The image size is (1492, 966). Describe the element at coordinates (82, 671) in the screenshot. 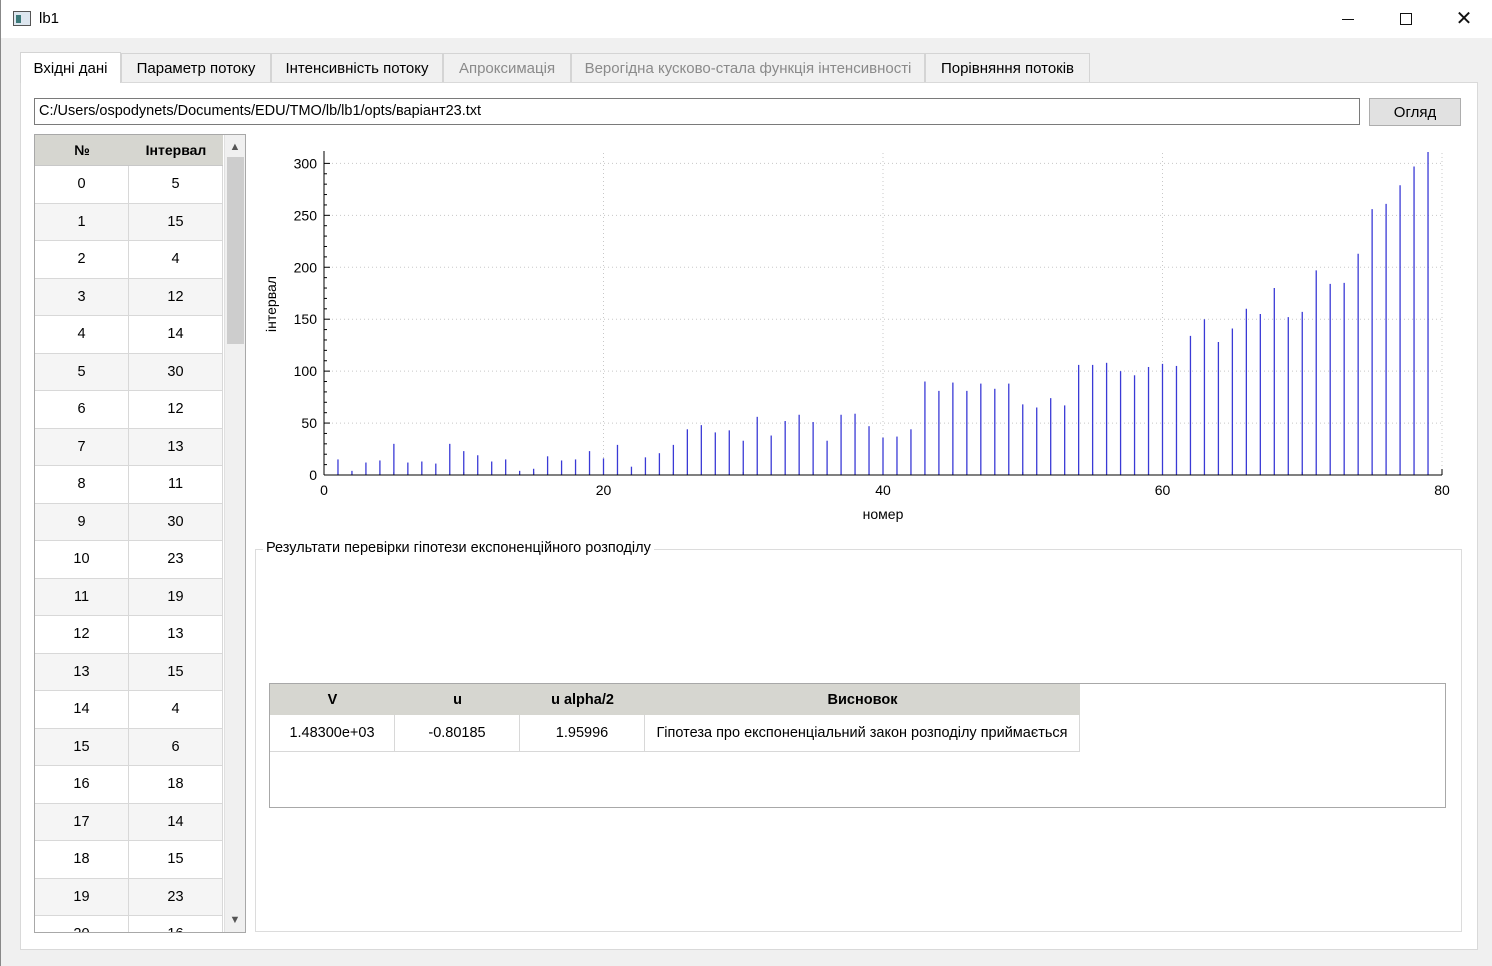

I see `cell-number: 13` at that location.